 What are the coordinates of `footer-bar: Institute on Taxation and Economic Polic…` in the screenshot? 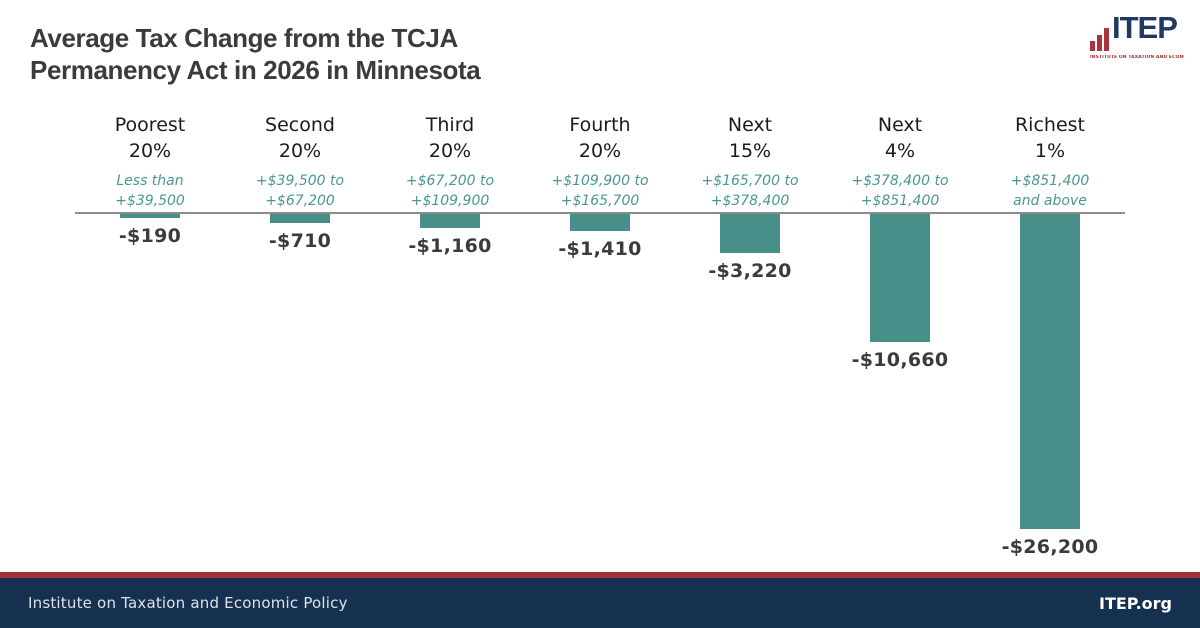 It's located at (600, 603).